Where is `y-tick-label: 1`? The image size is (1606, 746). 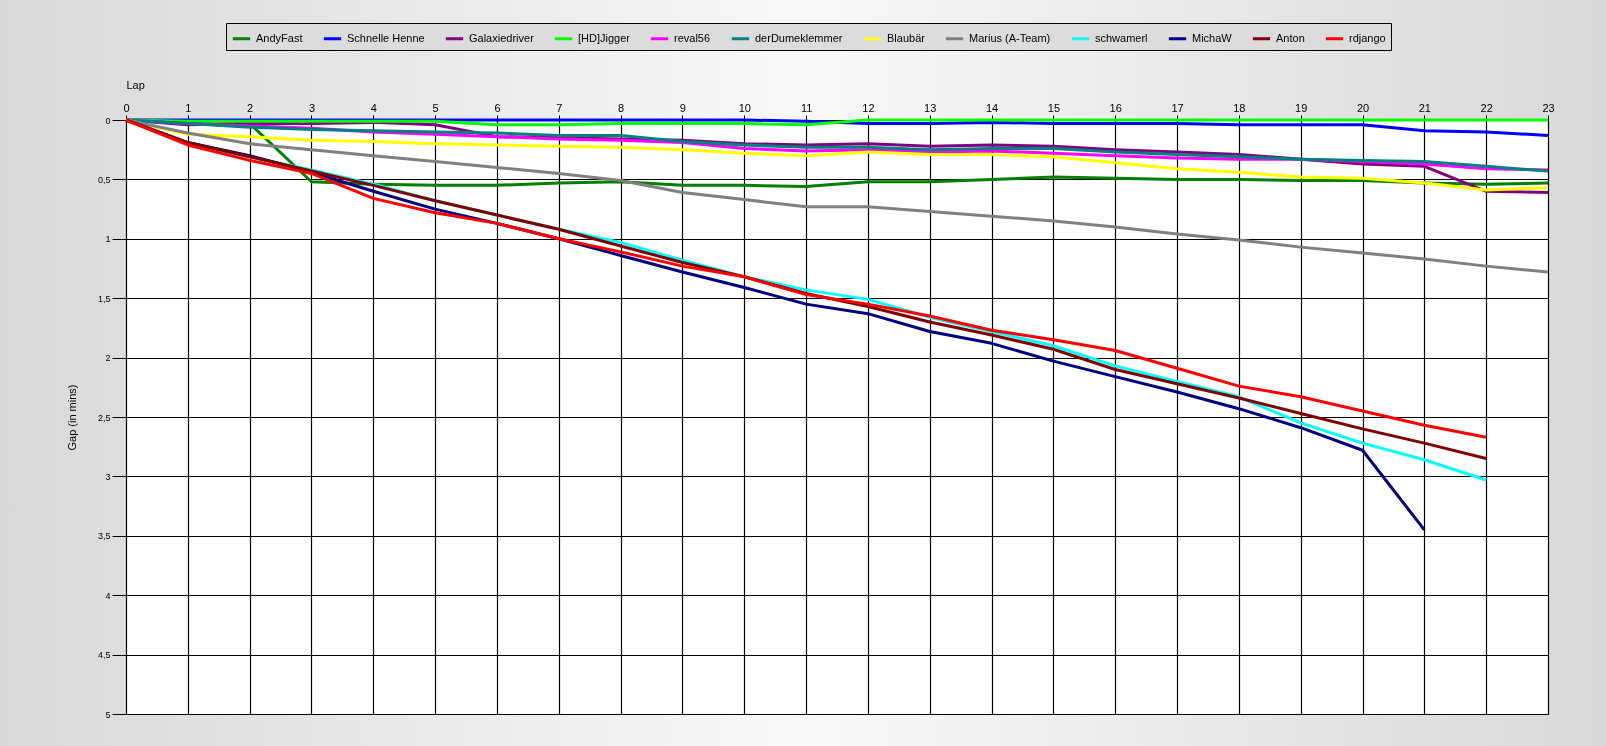
y-tick-label: 1 is located at coordinates (108, 239).